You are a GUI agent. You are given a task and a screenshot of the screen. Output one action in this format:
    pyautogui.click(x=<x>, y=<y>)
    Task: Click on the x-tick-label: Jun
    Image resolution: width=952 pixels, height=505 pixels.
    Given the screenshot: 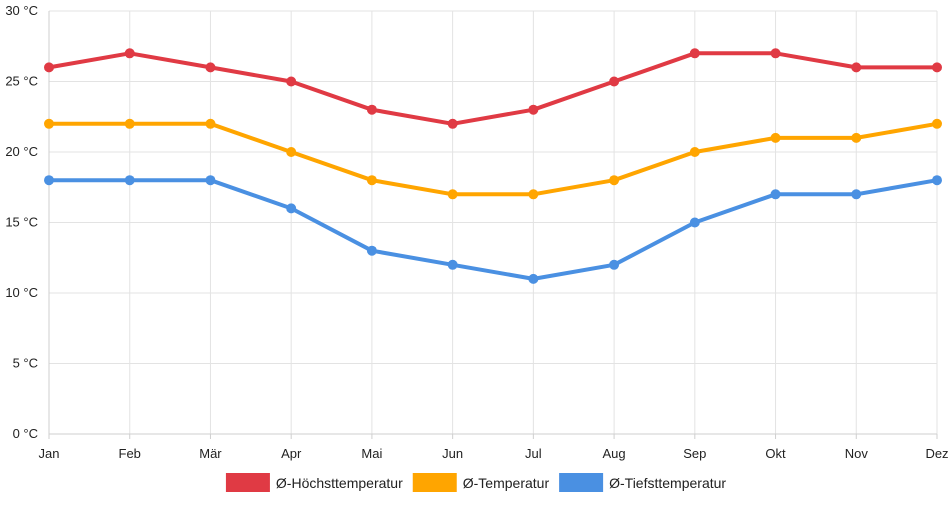 What is the action you would take?
    pyautogui.click(x=452, y=453)
    